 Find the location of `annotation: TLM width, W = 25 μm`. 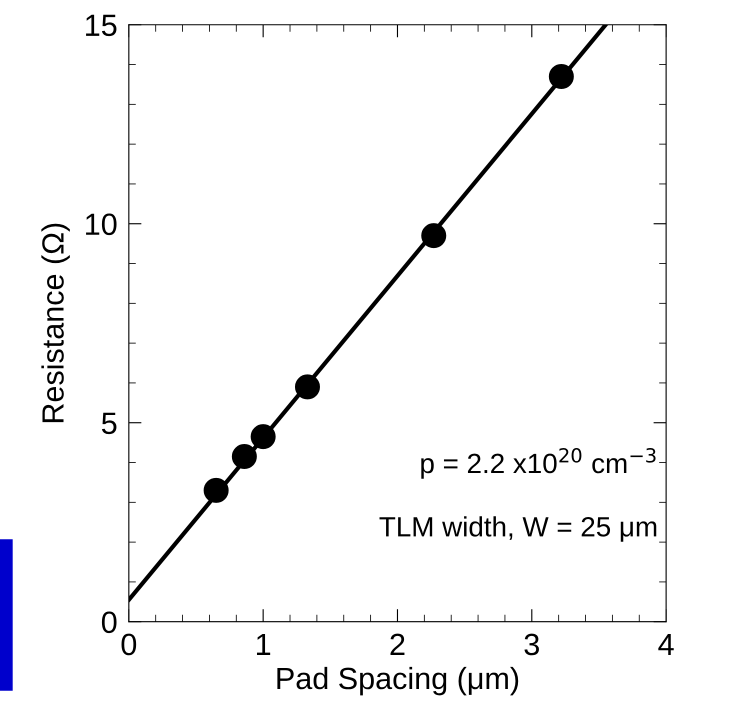

annotation: TLM width, W = 25 μm is located at coordinates (518, 529).